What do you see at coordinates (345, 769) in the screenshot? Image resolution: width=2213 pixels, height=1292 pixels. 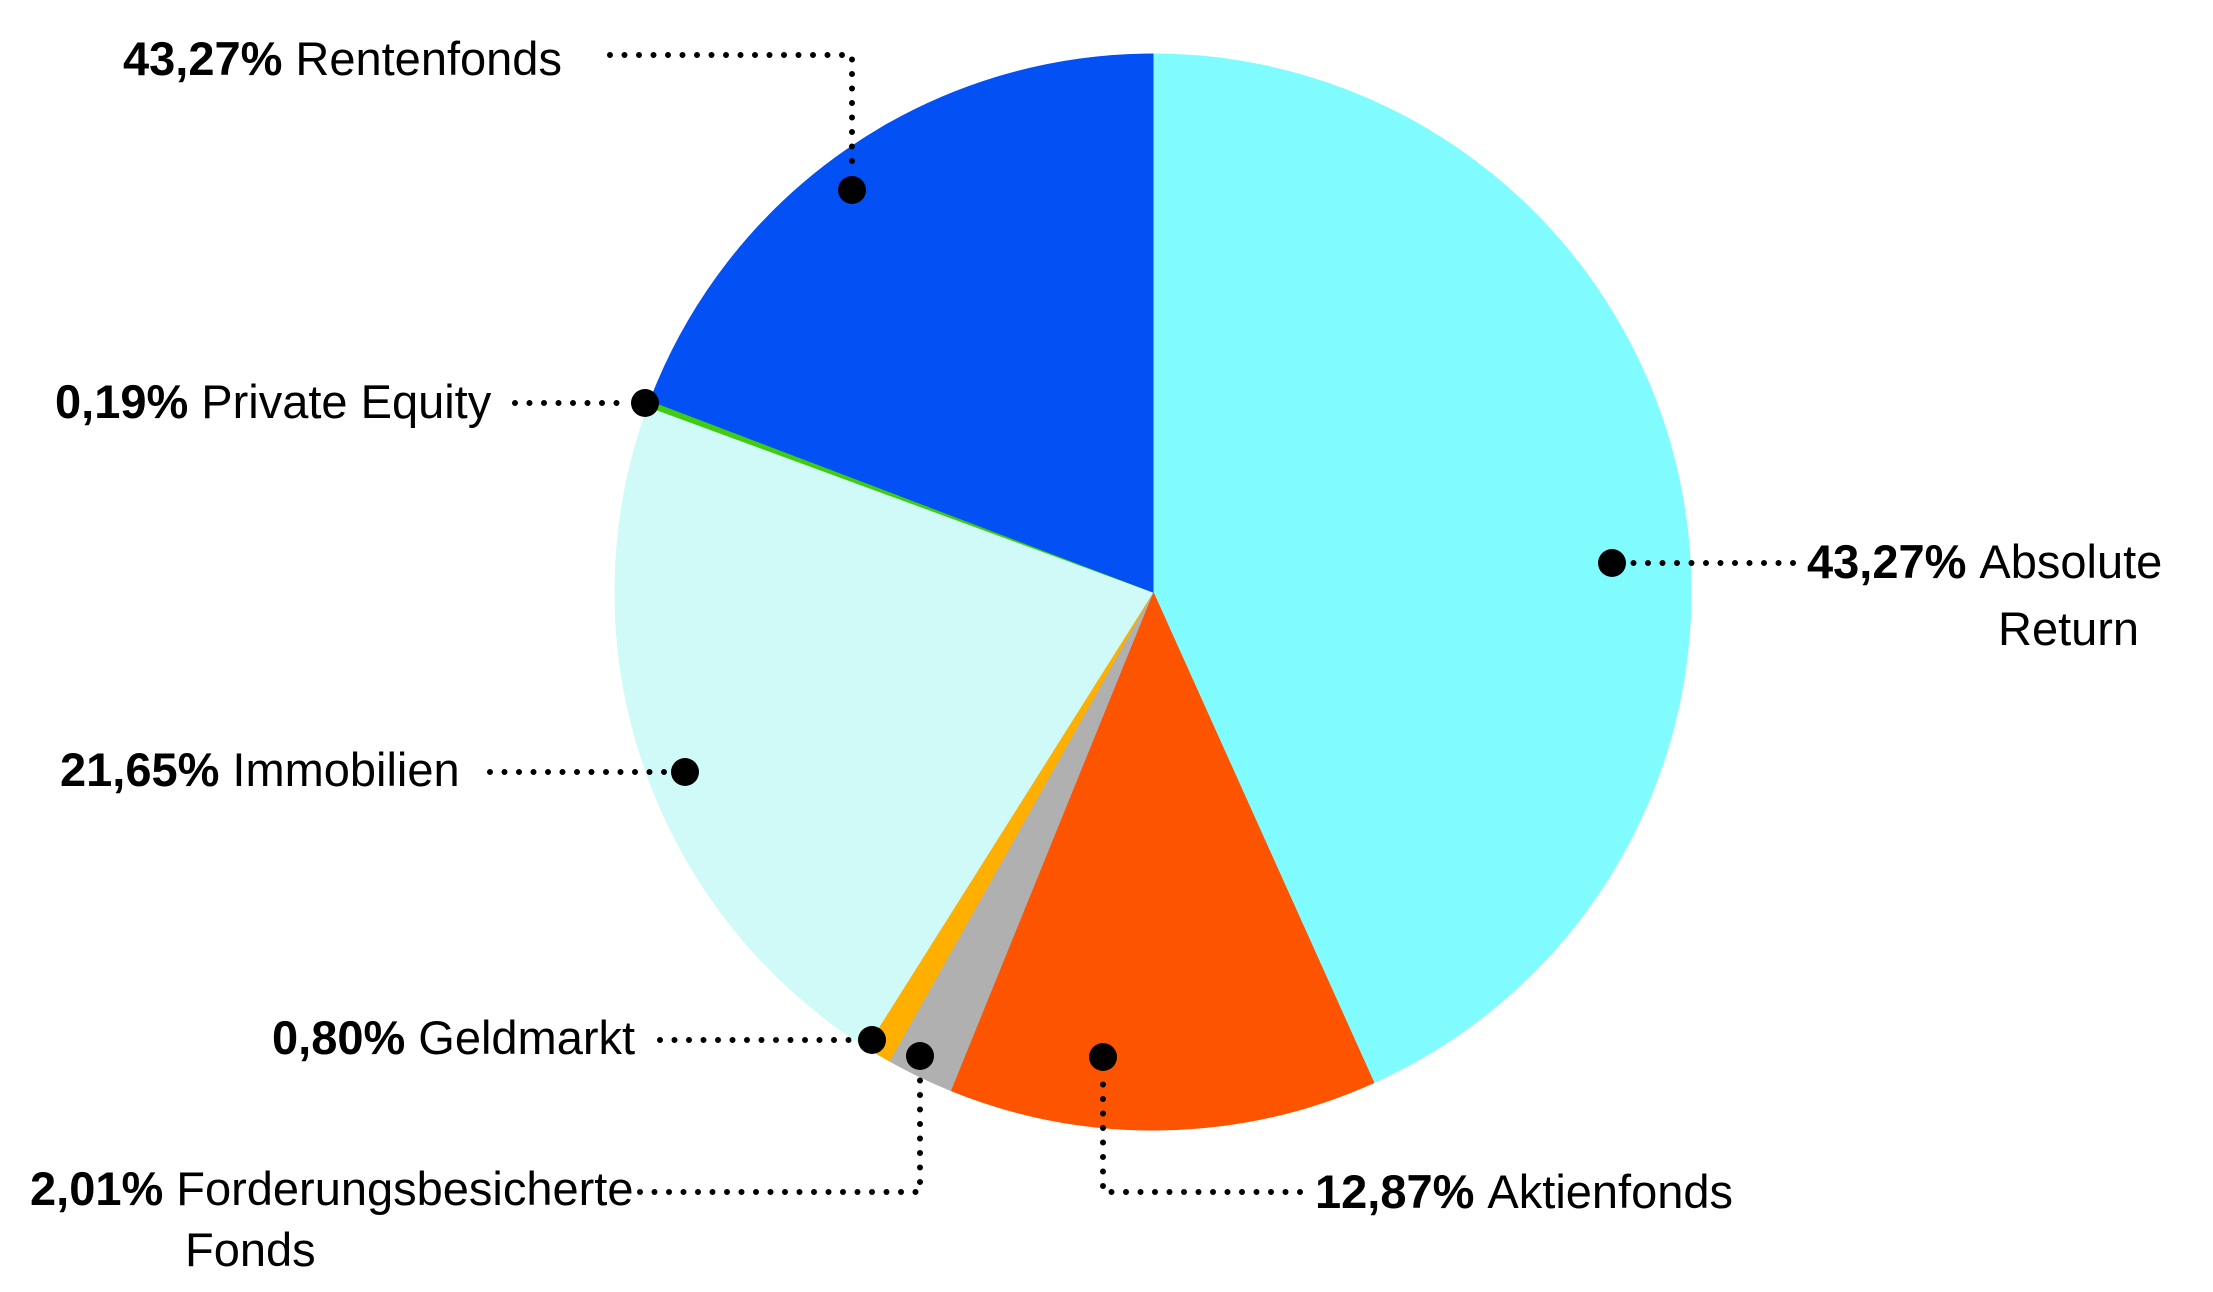 I see `immobilien-name: Immobilien` at bounding box center [345, 769].